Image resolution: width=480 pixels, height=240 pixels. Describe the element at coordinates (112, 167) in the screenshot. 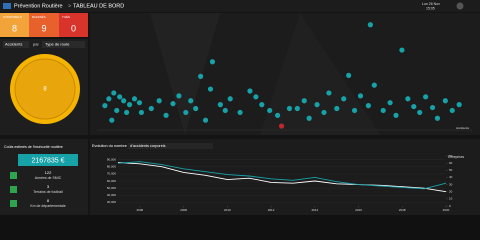

I see `y-tick-label: 80,000` at that location.